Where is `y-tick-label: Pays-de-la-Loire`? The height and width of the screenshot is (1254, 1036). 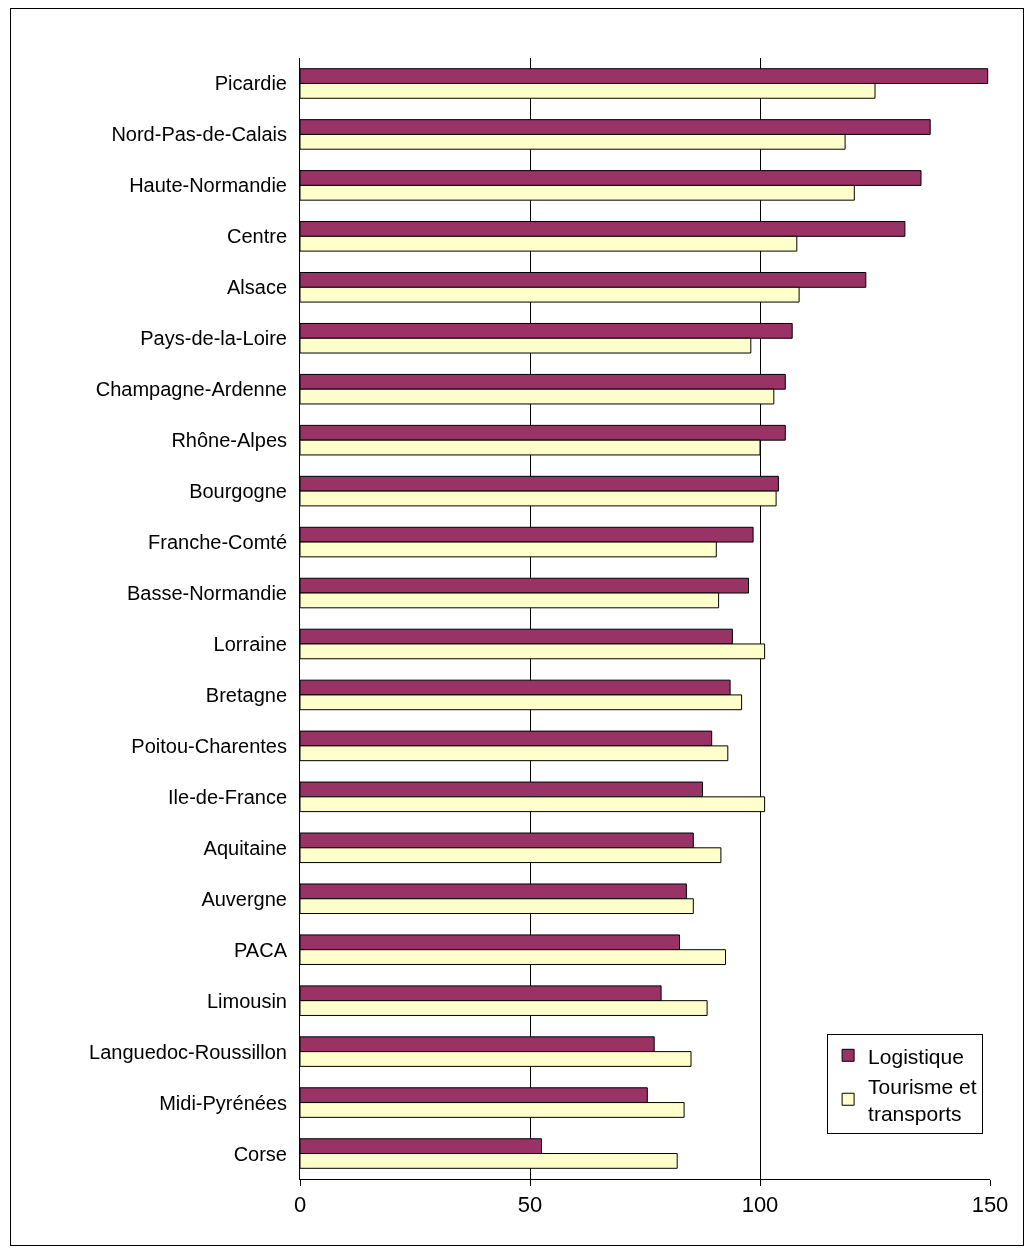
y-tick-label: Pays-de-la-Loire is located at coordinates (213, 338).